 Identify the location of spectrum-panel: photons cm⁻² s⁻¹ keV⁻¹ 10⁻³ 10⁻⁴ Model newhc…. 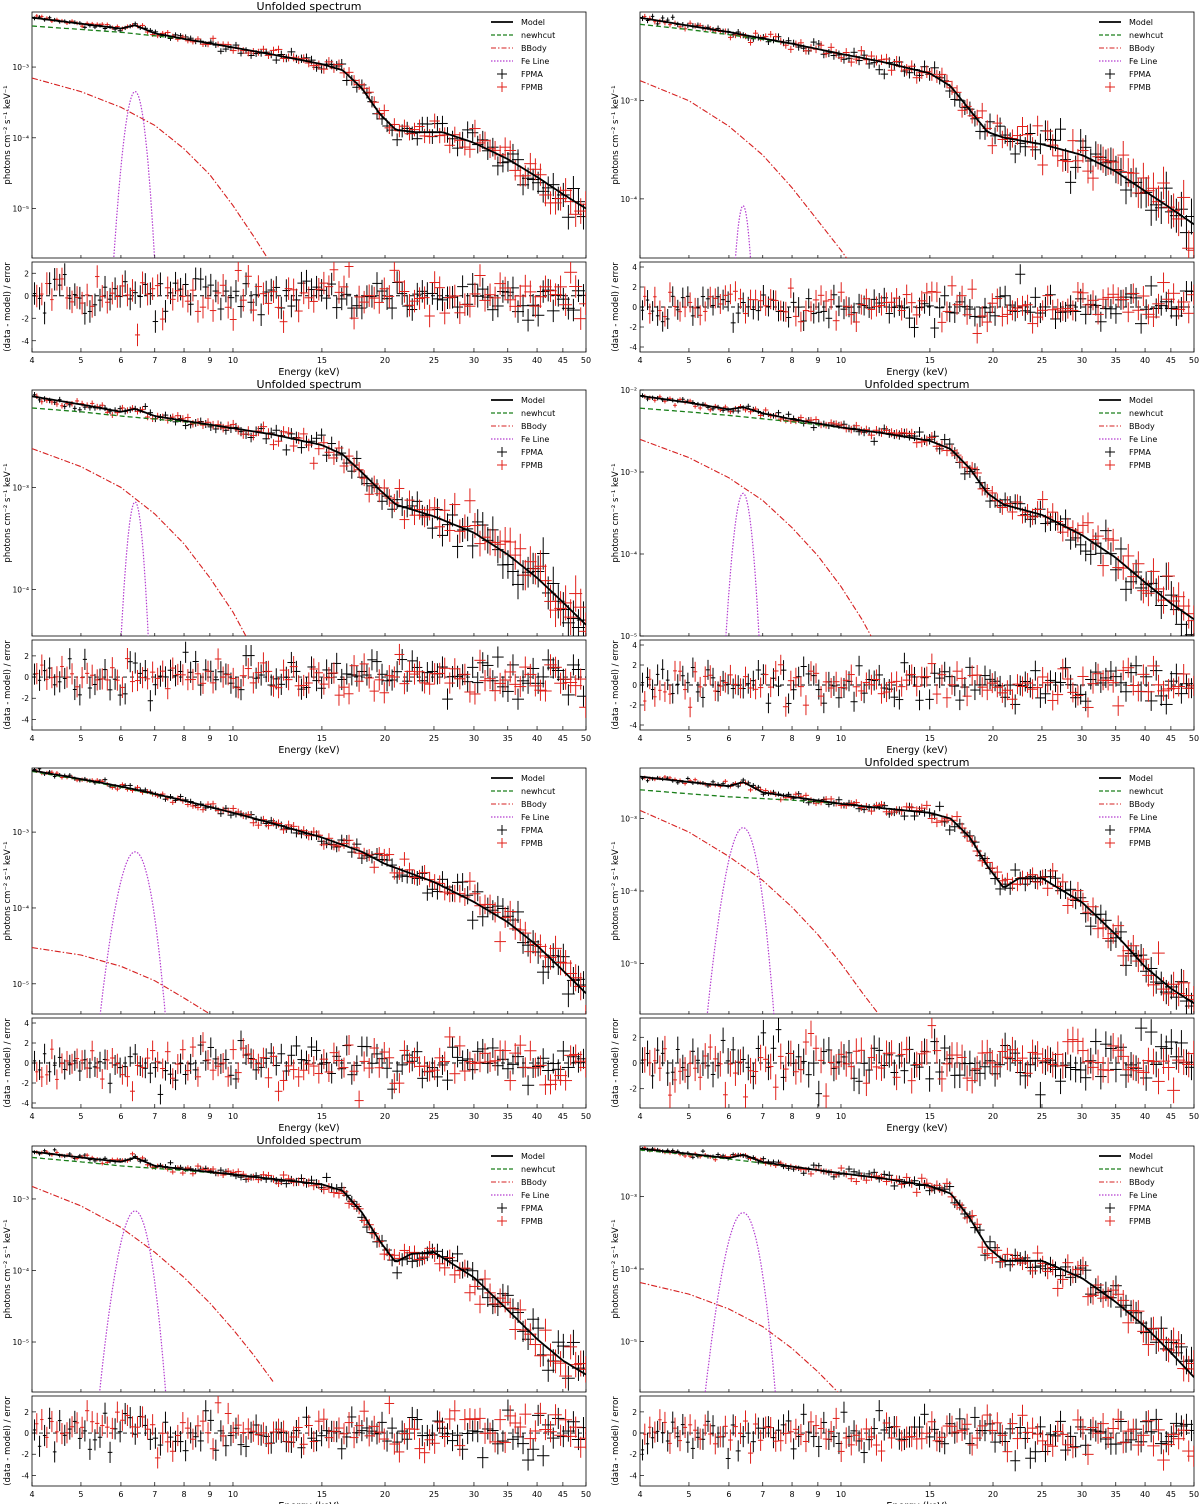
(905, 194).